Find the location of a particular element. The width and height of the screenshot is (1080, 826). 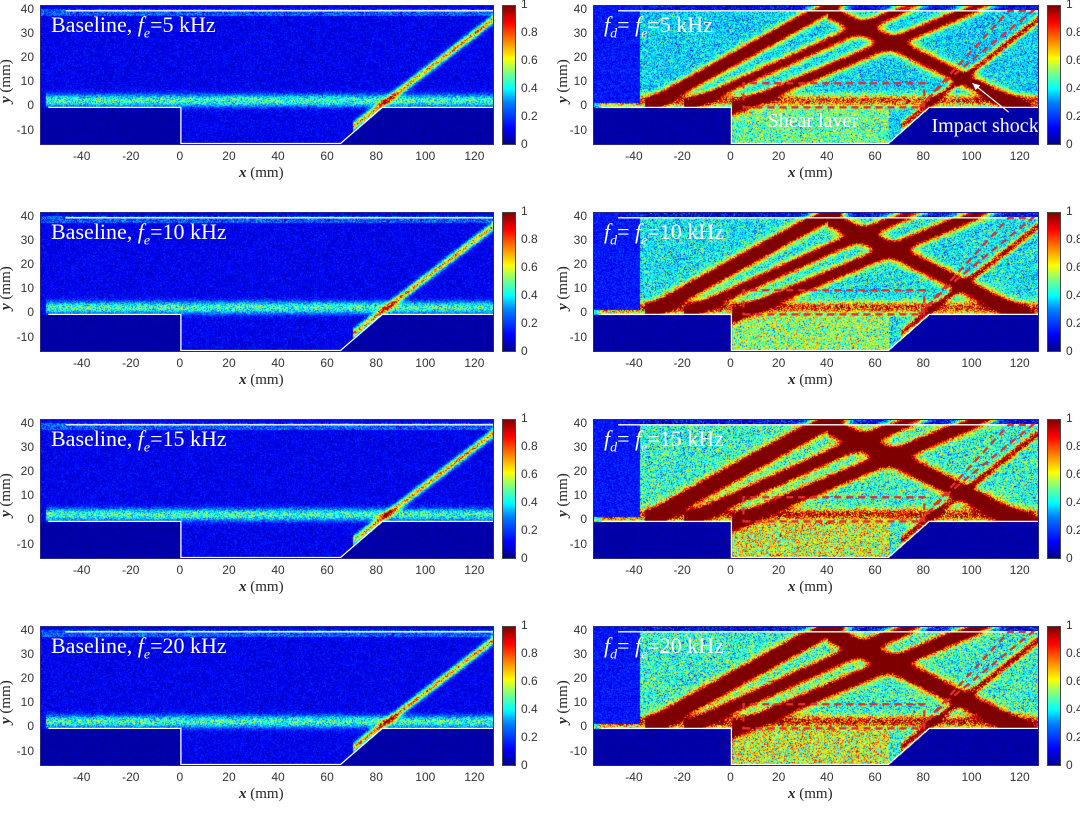

panel-label: Baseline, fe=10 kHz is located at coordinates (139, 234).